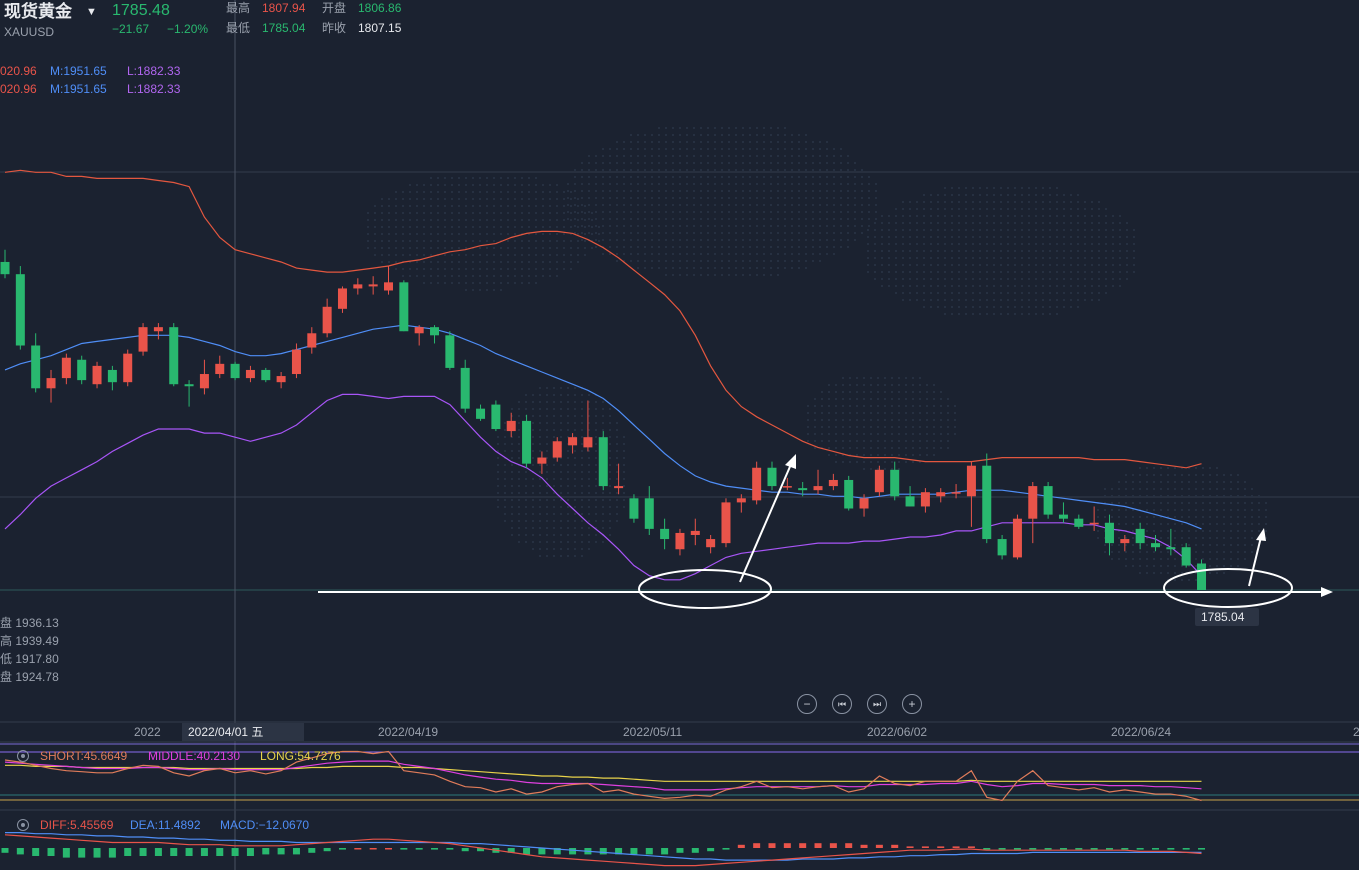 The width and height of the screenshot is (1359, 870). What do you see at coordinates (38, 11) in the screenshot?
I see `instrument-name: 现货黄金` at bounding box center [38, 11].